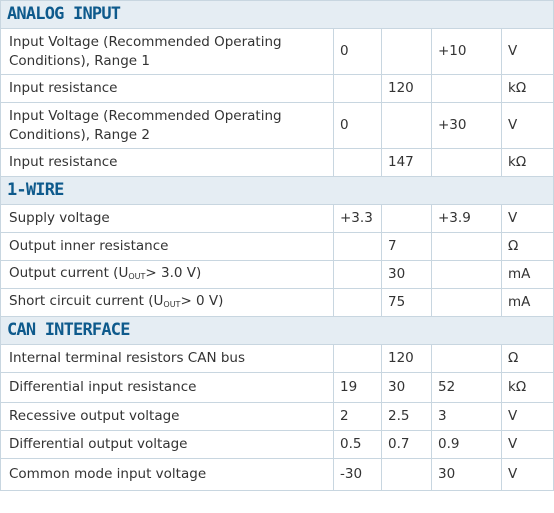 The width and height of the screenshot is (554, 513). I want to click on table-row: Output current (UOUT> 3.0 V) 30 mA, so click(277, 274).